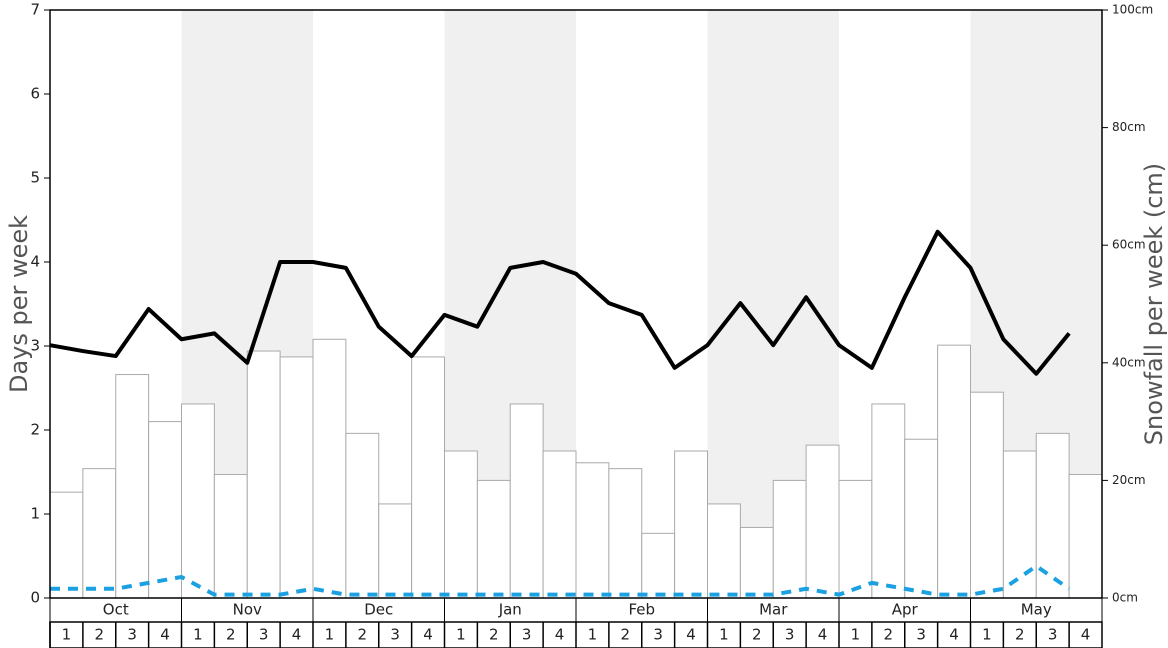  What do you see at coordinates (1129, 480) in the screenshot?
I see `y2-tick-label: 20cm` at bounding box center [1129, 480].